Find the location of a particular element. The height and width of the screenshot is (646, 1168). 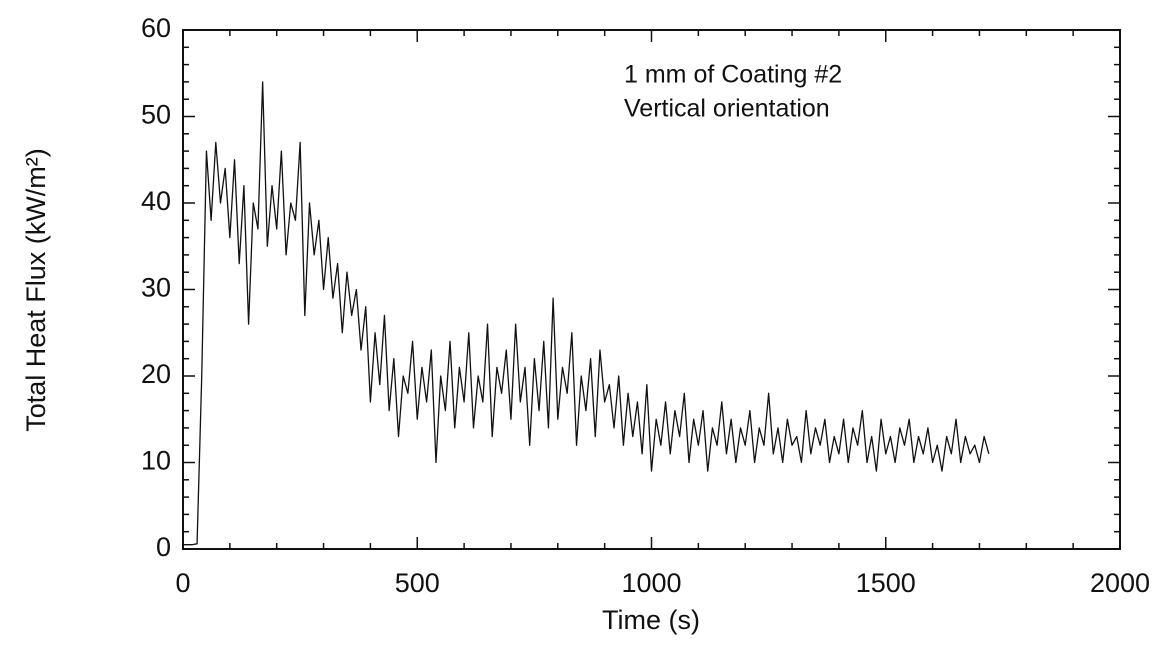

x-tick-label: 2000 is located at coordinates (1120, 583).